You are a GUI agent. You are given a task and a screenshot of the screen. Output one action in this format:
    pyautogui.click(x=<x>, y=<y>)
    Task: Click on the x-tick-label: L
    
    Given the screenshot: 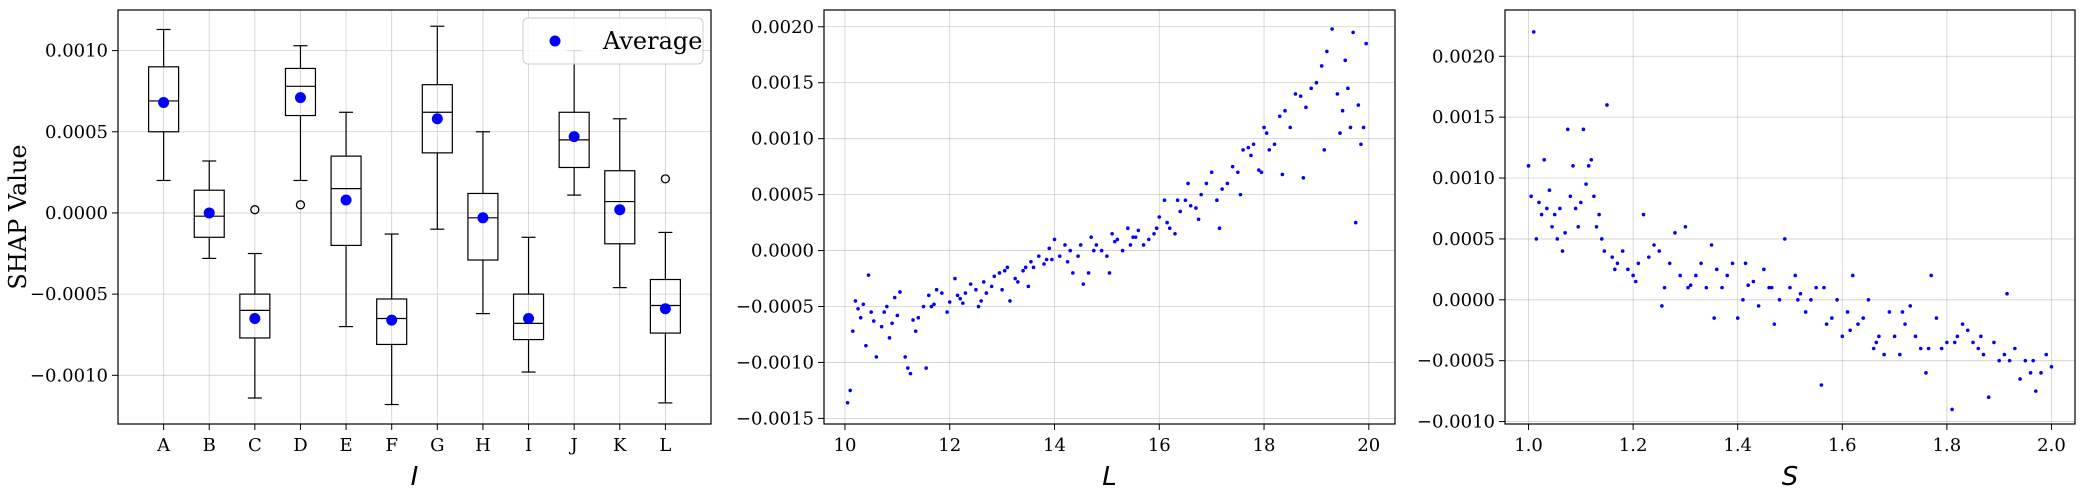 What is the action you would take?
    pyautogui.click(x=665, y=445)
    